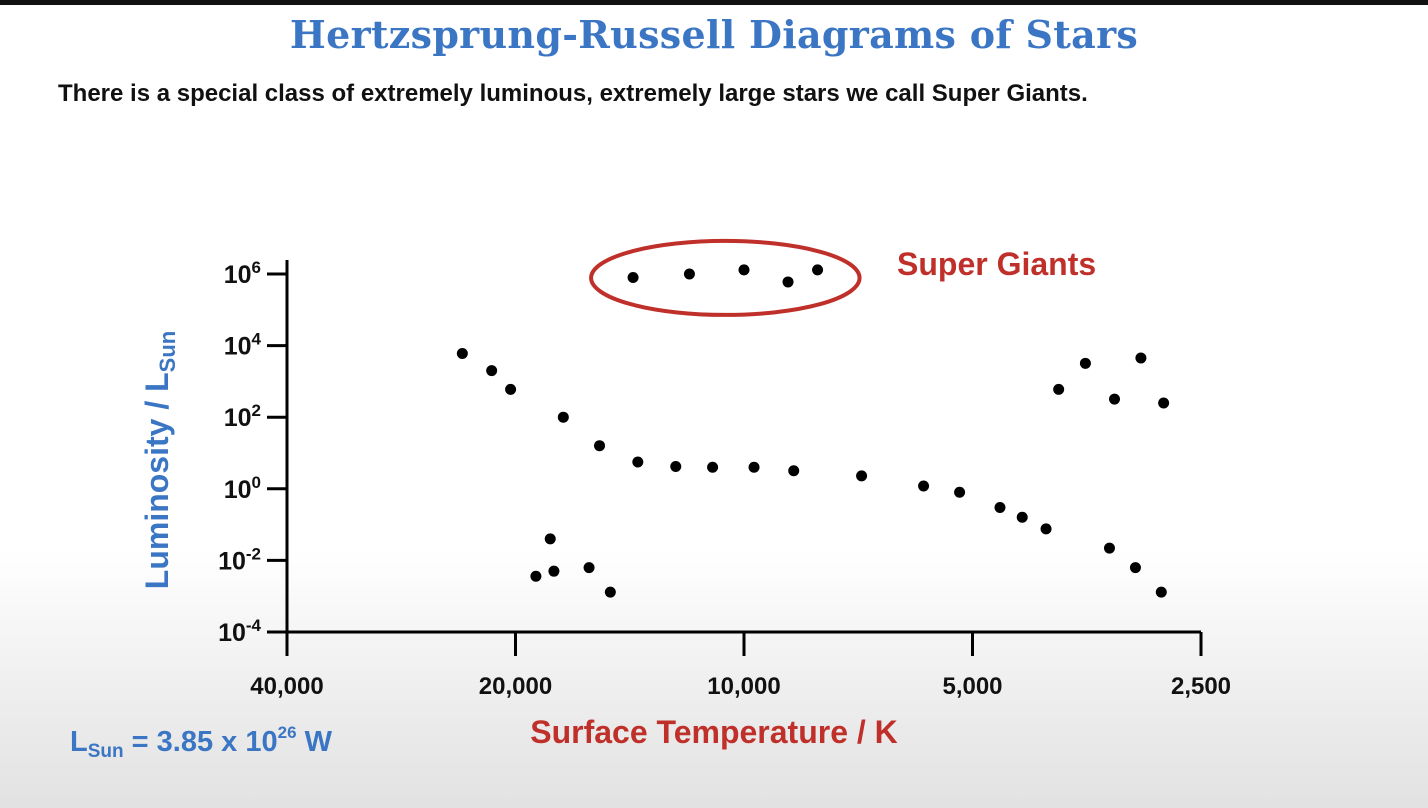 Image resolution: width=1428 pixels, height=808 pixels. What do you see at coordinates (714, 34) in the screenshot?
I see `slide-title: Hertzsprung-Russell Diagrams of Stars` at bounding box center [714, 34].